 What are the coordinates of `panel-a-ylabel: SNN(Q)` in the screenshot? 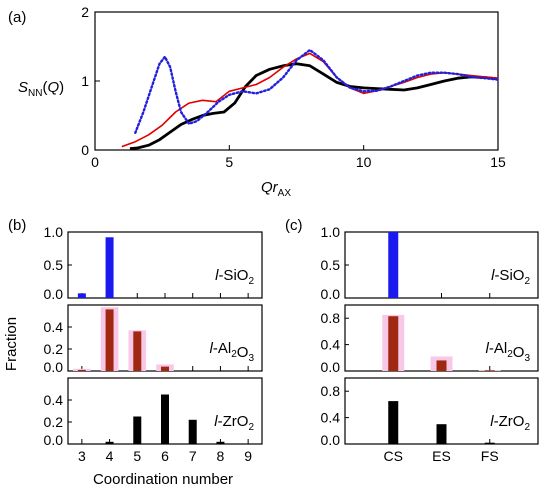 It's located at (41, 89).